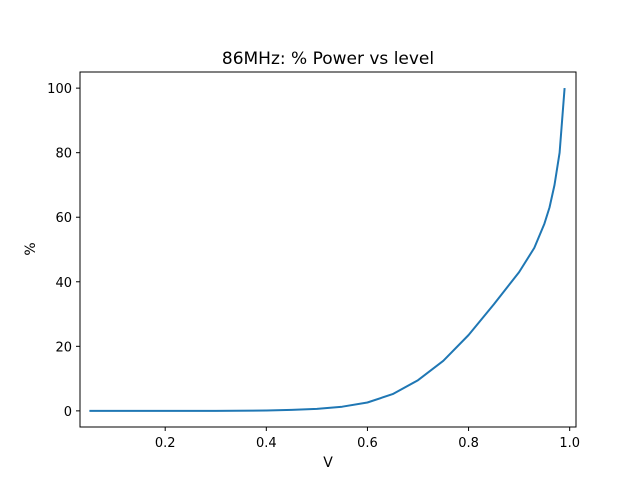 This screenshot has width=640, height=480. I want to click on x-axis-label: V, so click(328, 463).